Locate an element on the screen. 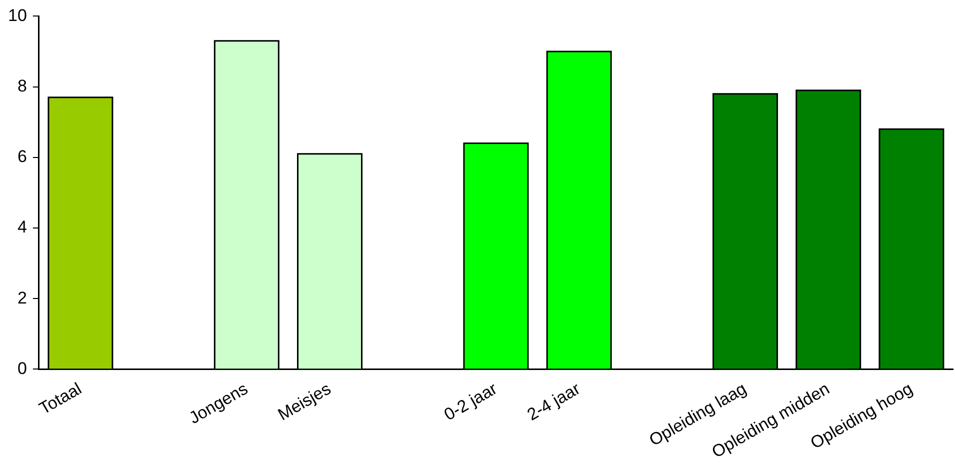 This screenshot has height=473, width=955. y-tick-label: 0 is located at coordinates (22, 368).